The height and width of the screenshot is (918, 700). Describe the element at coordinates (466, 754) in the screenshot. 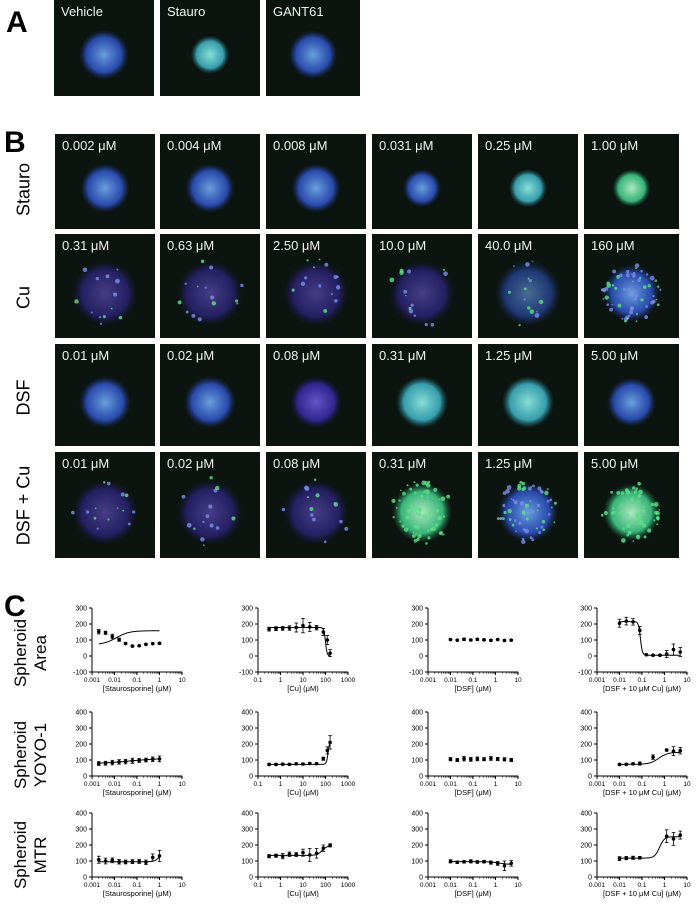

I see `dose-response-plot: 0 100 200 300 400 0.001 0.01 0.1 1 10 [DSF] (μM)` at that location.